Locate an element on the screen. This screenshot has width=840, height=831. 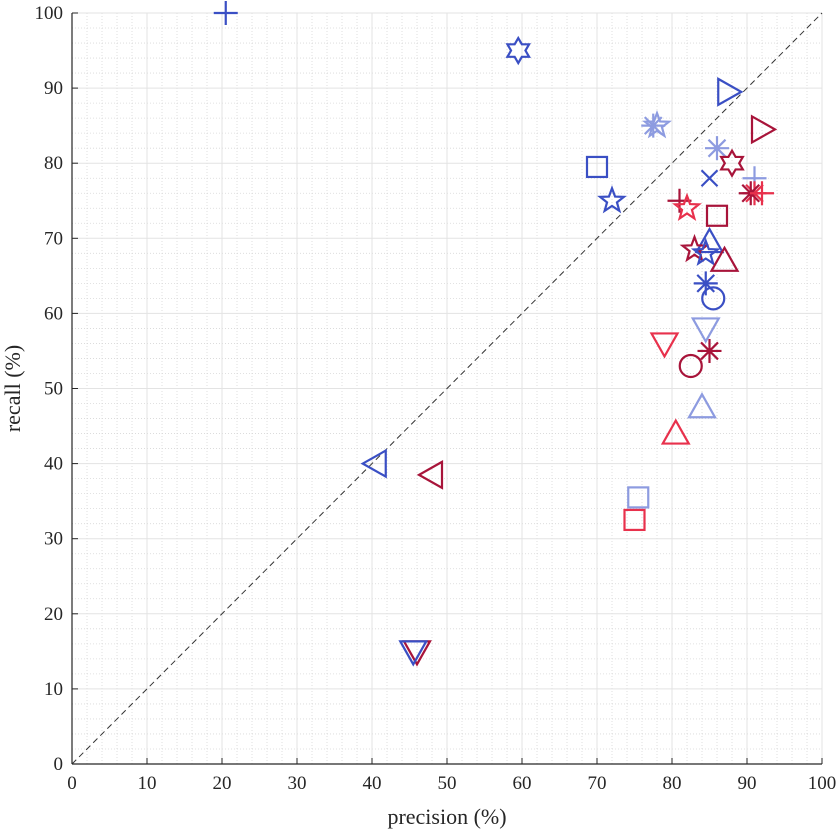
x-axis-ticks: 0 10 20 30 40 50 60 70 80 90 100 is located at coordinates (451, 776).